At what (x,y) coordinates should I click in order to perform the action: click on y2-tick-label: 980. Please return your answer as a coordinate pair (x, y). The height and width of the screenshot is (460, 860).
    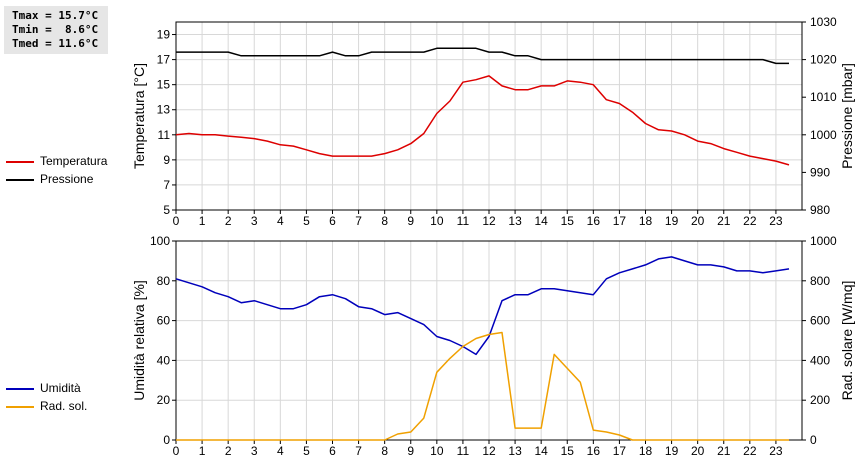
    Looking at the image, I should click on (820, 210).